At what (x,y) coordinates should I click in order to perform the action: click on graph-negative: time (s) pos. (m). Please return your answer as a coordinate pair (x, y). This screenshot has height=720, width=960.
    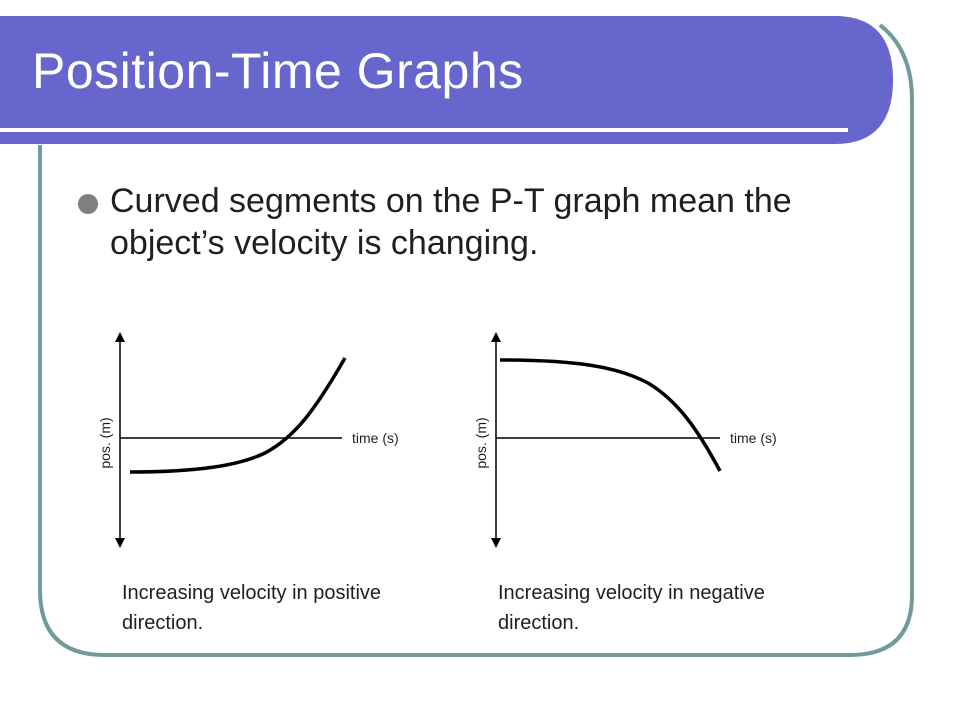
    Looking at the image, I should click on (625, 440).